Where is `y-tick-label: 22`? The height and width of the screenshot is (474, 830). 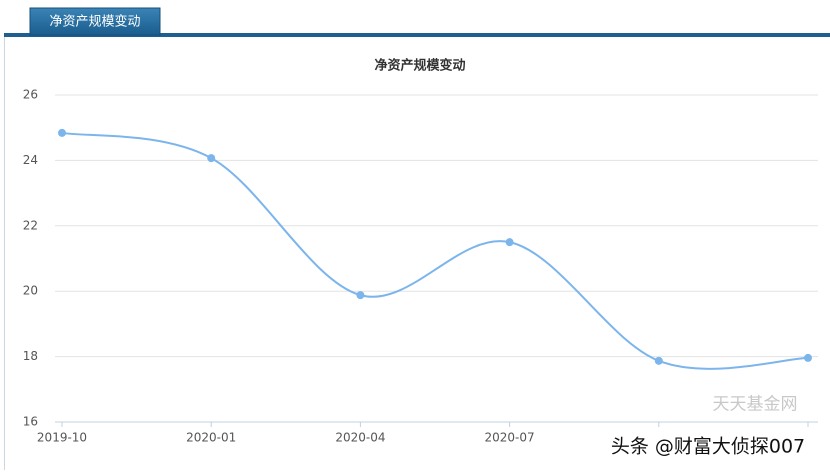 y-tick-label: 22 is located at coordinates (30, 225).